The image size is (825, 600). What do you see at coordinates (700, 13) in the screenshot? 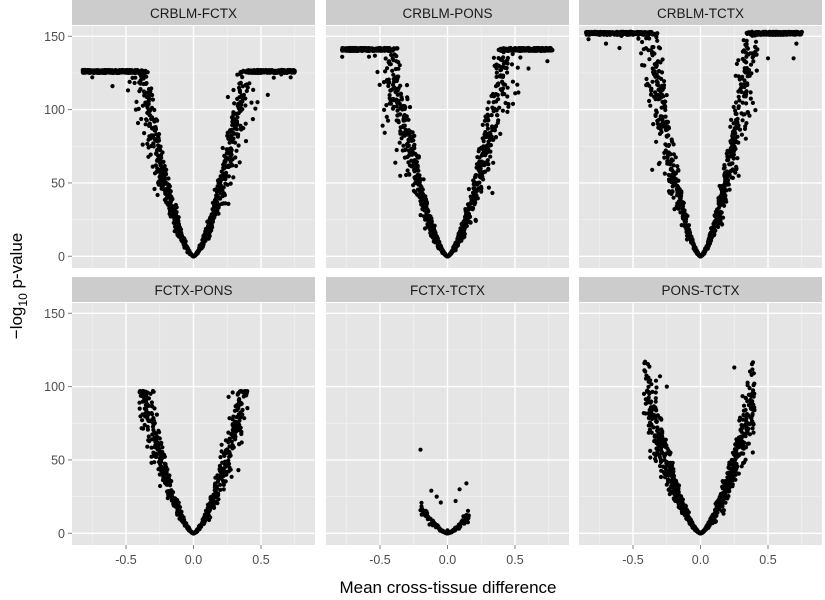
I see `facet-strip-label: CRBLM-TCTX` at bounding box center [700, 13].